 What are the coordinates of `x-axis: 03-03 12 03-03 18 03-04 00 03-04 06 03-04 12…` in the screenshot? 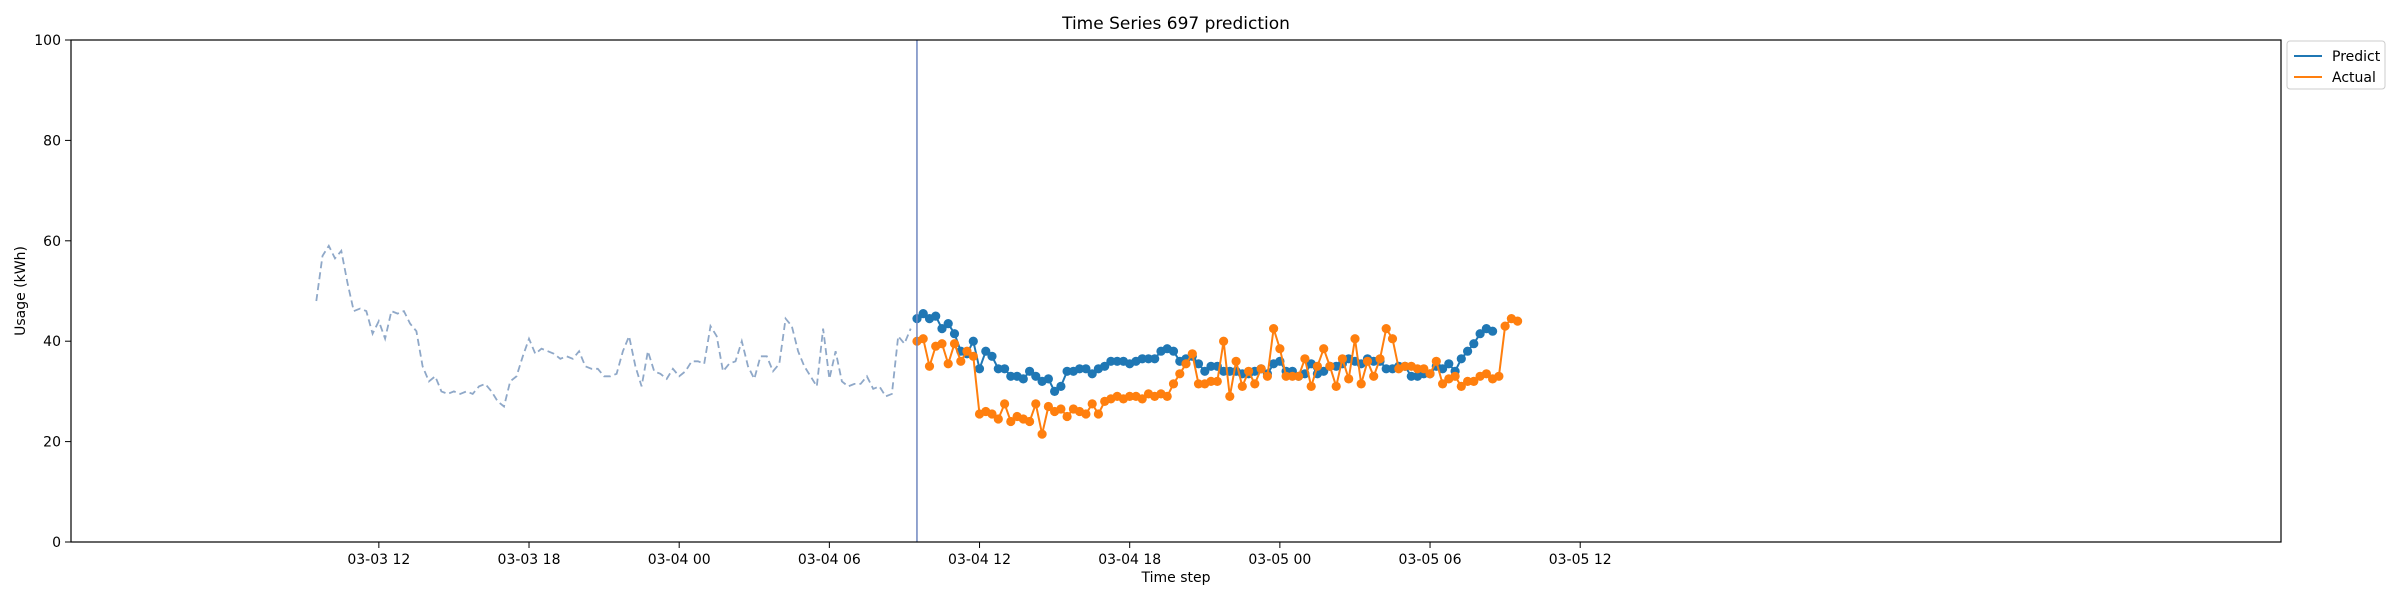 It's located at (979, 555).